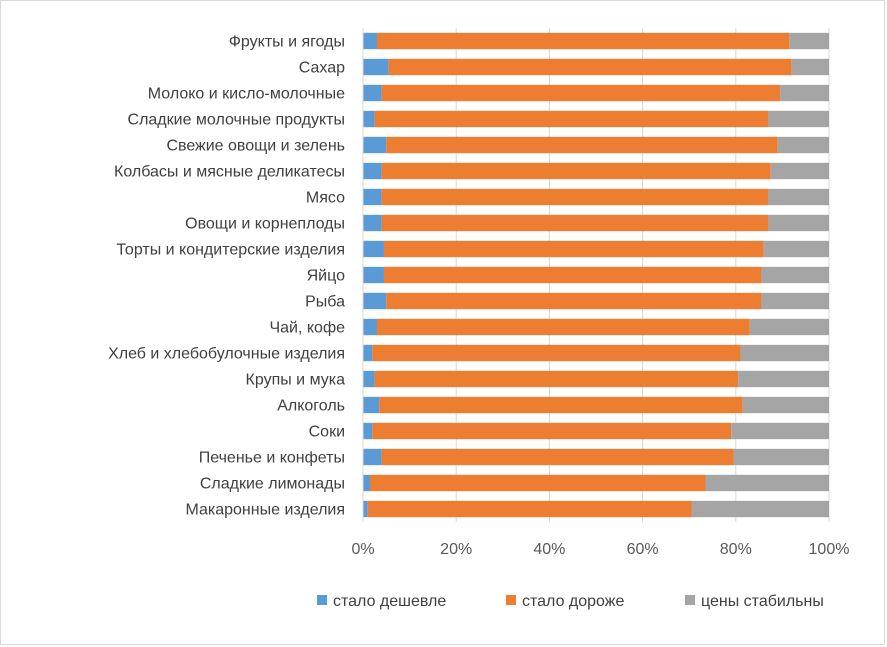  What do you see at coordinates (272, 484) in the screenshot?
I see `category-label: Сладкие лимонады` at bounding box center [272, 484].